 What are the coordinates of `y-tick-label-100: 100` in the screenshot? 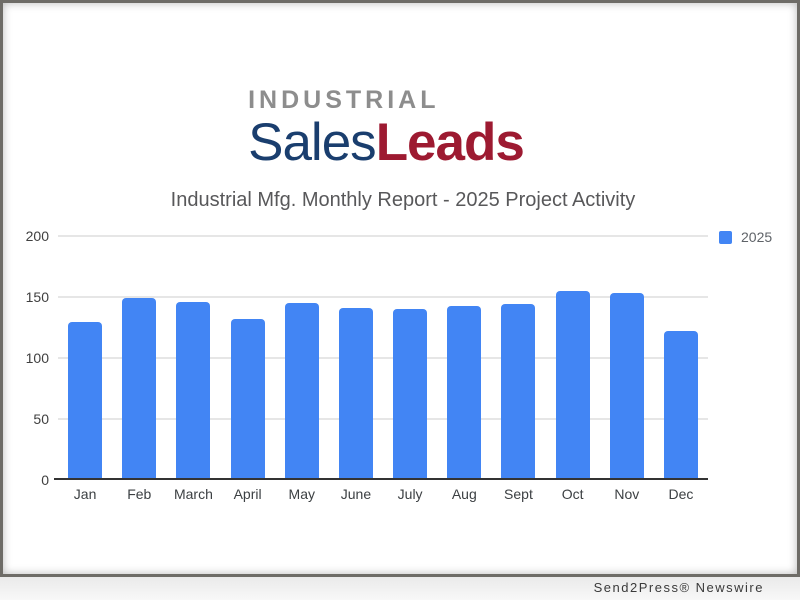 It's located at (37, 358).